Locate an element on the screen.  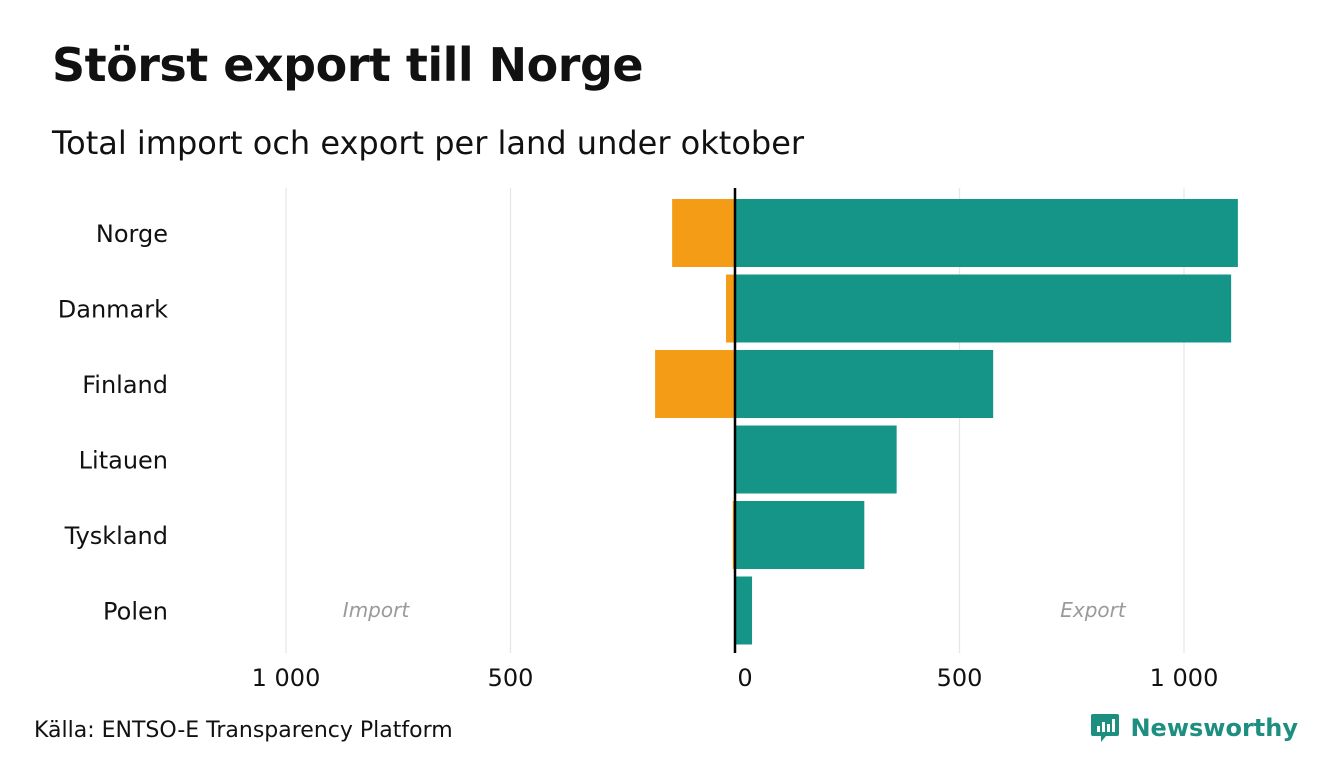
category-label: Polen is located at coordinates (135, 612).